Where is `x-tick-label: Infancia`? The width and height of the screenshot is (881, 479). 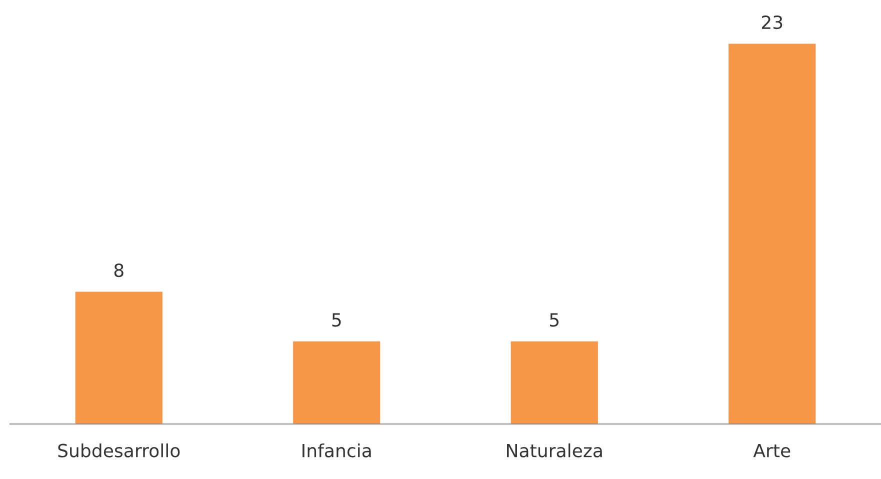
x-tick-label: Infancia is located at coordinates (336, 450).